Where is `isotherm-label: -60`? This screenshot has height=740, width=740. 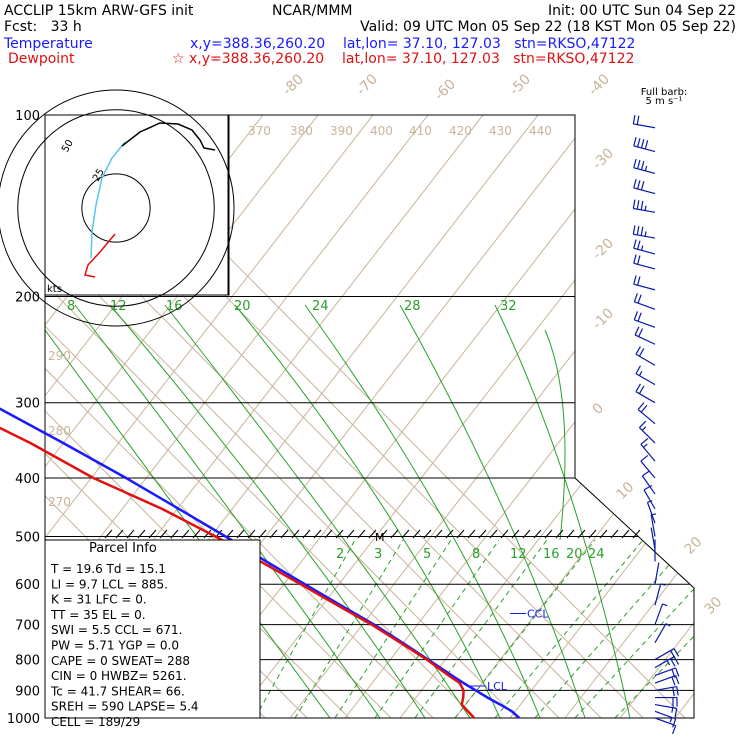 isotherm-label: -60 is located at coordinates (445, 89).